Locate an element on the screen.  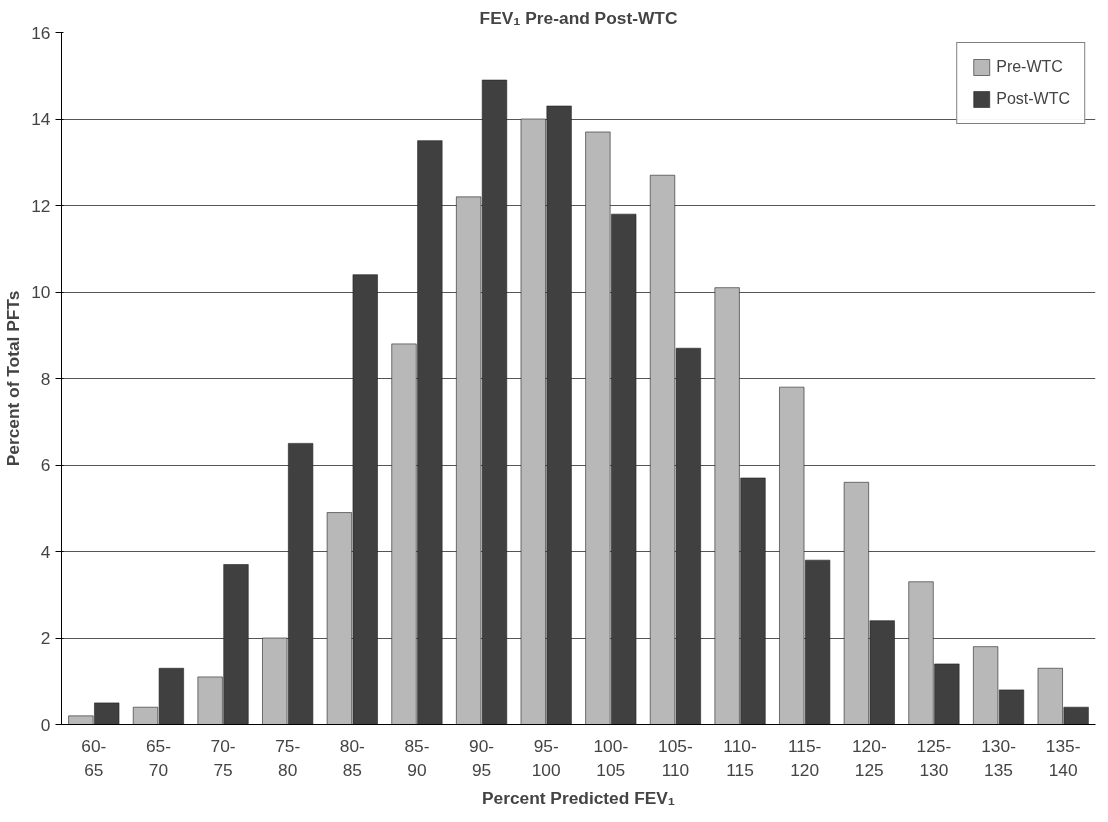
x-tick-label: 105-110 is located at coordinates (675, 757).